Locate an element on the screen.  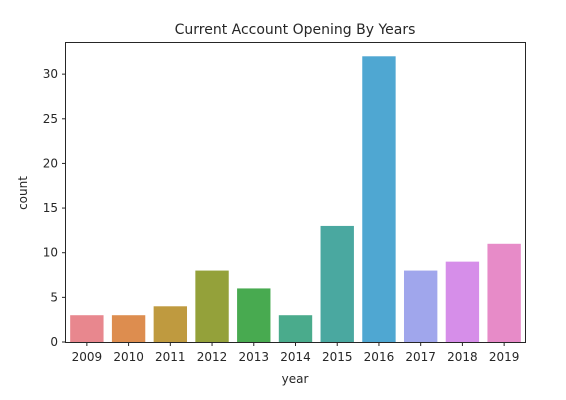
x-tick-label: 2019 is located at coordinates (504, 357).